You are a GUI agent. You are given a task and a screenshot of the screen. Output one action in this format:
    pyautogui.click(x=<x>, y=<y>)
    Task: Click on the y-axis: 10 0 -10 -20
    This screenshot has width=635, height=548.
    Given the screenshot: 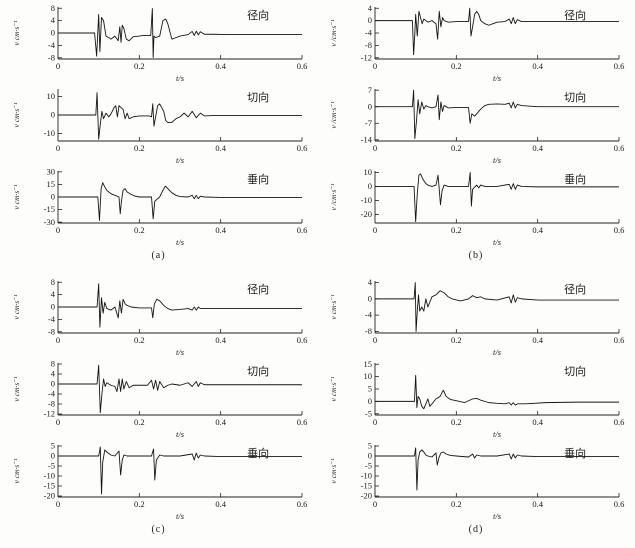 What is the action you would take?
    pyautogui.click(x=370, y=195)
    